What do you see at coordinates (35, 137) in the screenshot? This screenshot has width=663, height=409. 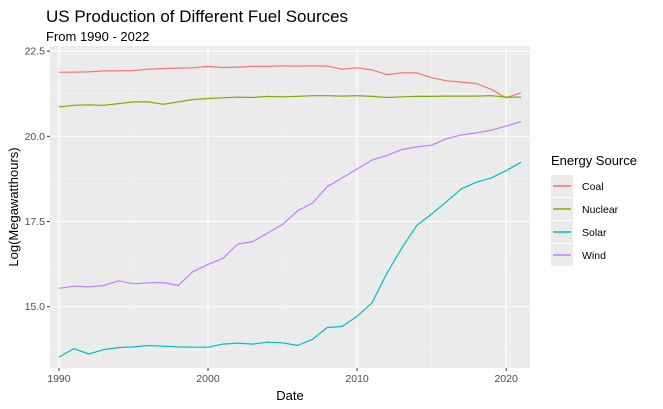 I see `y-tick-label: 20.0` at bounding box center [35, 137].